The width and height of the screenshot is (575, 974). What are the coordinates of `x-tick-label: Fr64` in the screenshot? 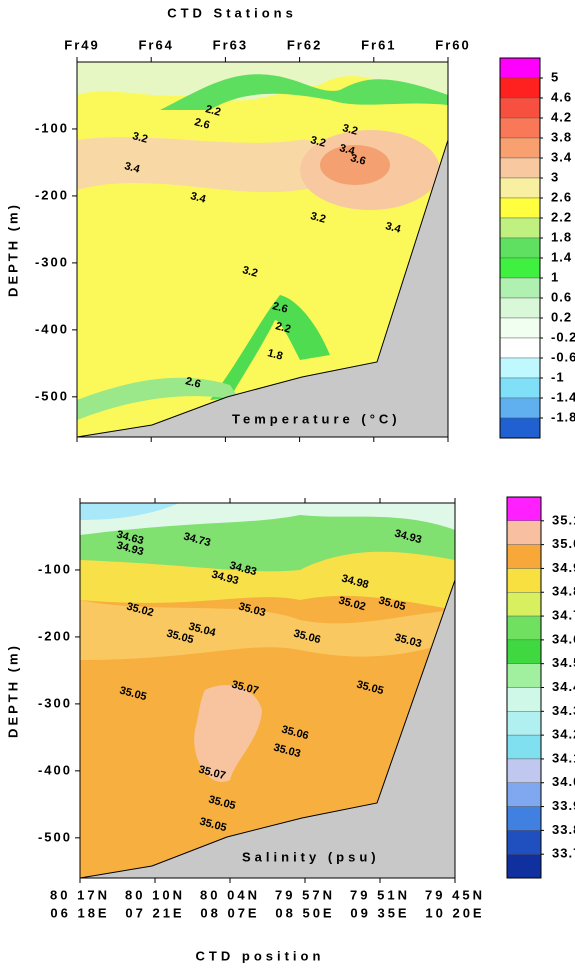 It's located at (155, 44).